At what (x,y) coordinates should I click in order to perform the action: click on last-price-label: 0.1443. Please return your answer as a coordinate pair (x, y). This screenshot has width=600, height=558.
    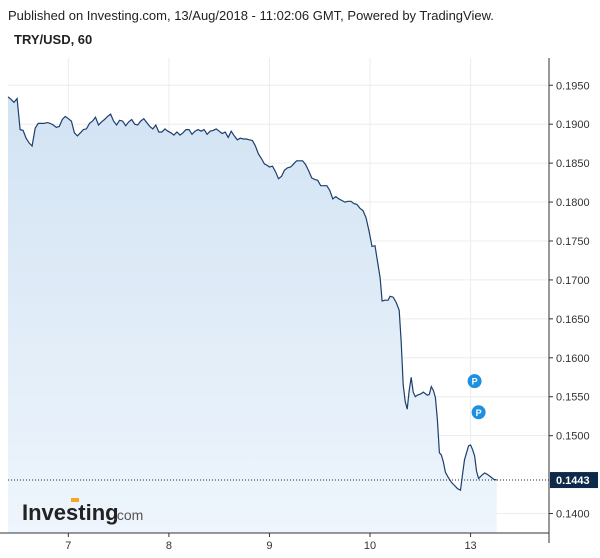
    Looking at the image, I should click on (573, 481).